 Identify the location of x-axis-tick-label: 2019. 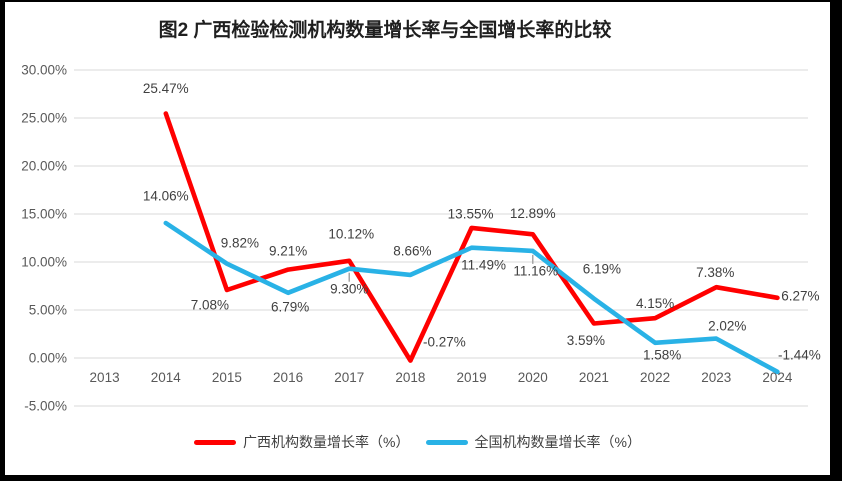
(472, 377).